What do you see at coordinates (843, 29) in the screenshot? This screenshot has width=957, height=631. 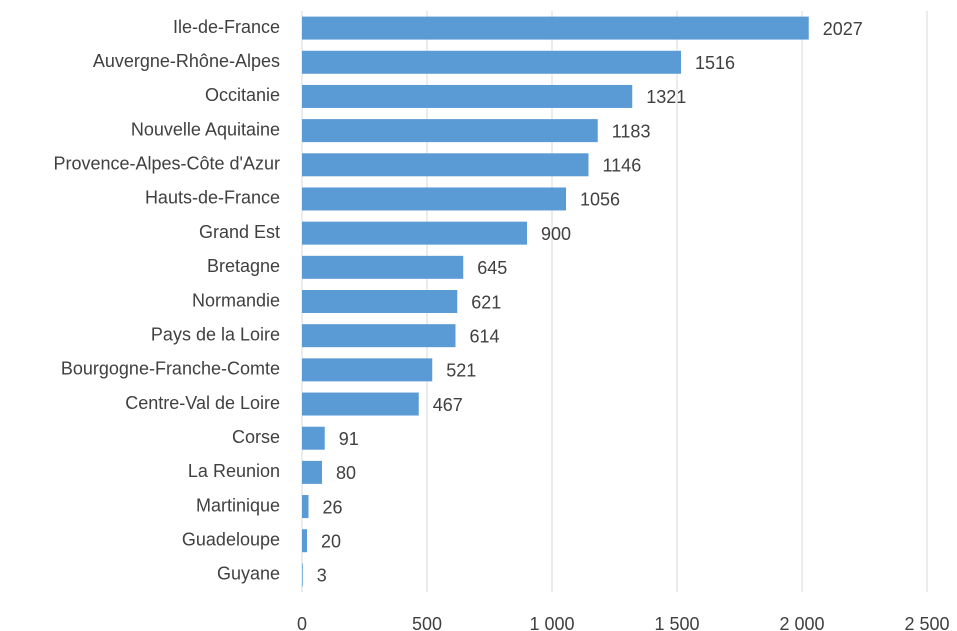 I see `data-label: 2027` at bounding box center [843, 29].